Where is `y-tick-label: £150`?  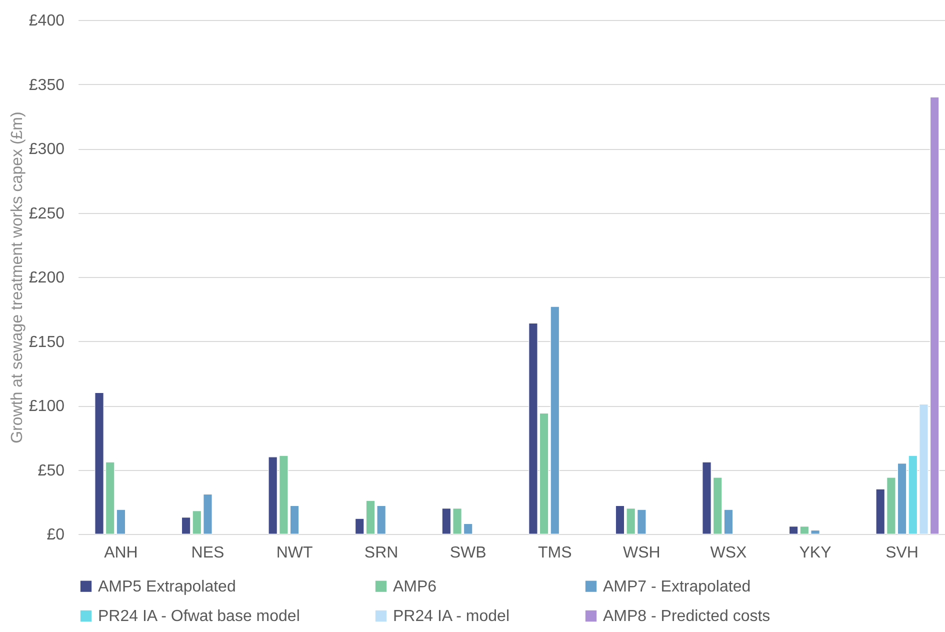 y-tick-label: £150 is located at coordinates (46, 342).